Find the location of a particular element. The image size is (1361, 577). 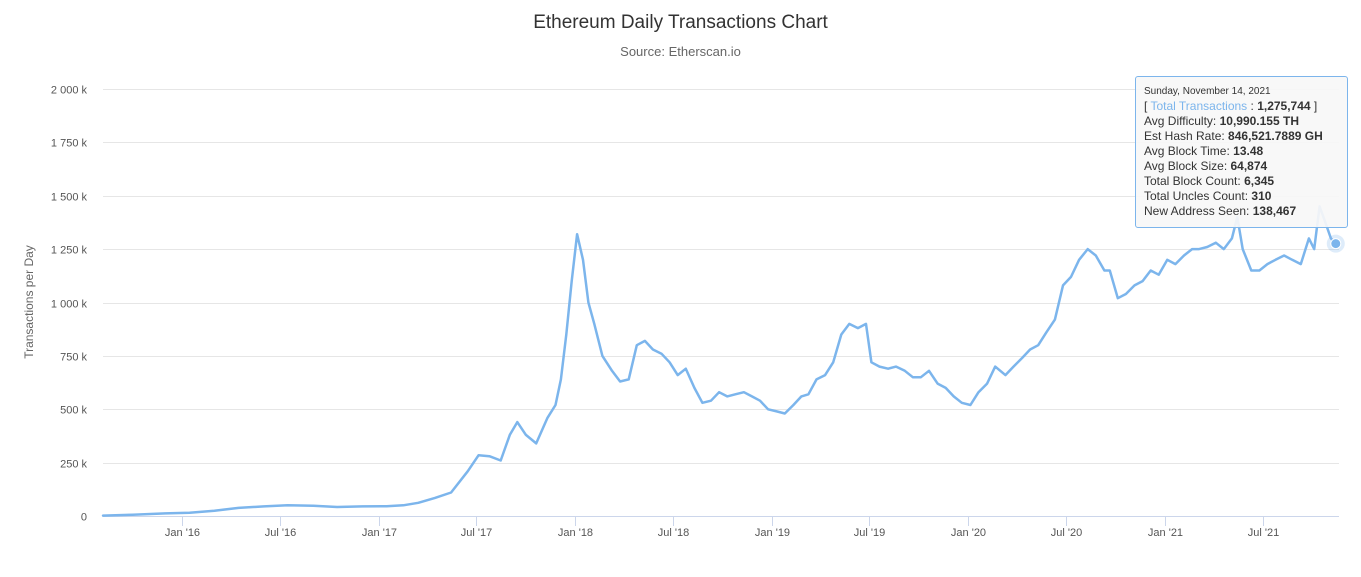

tooltip-row: New Address Seen: 138,467 is located at coordinates (1241, 211).